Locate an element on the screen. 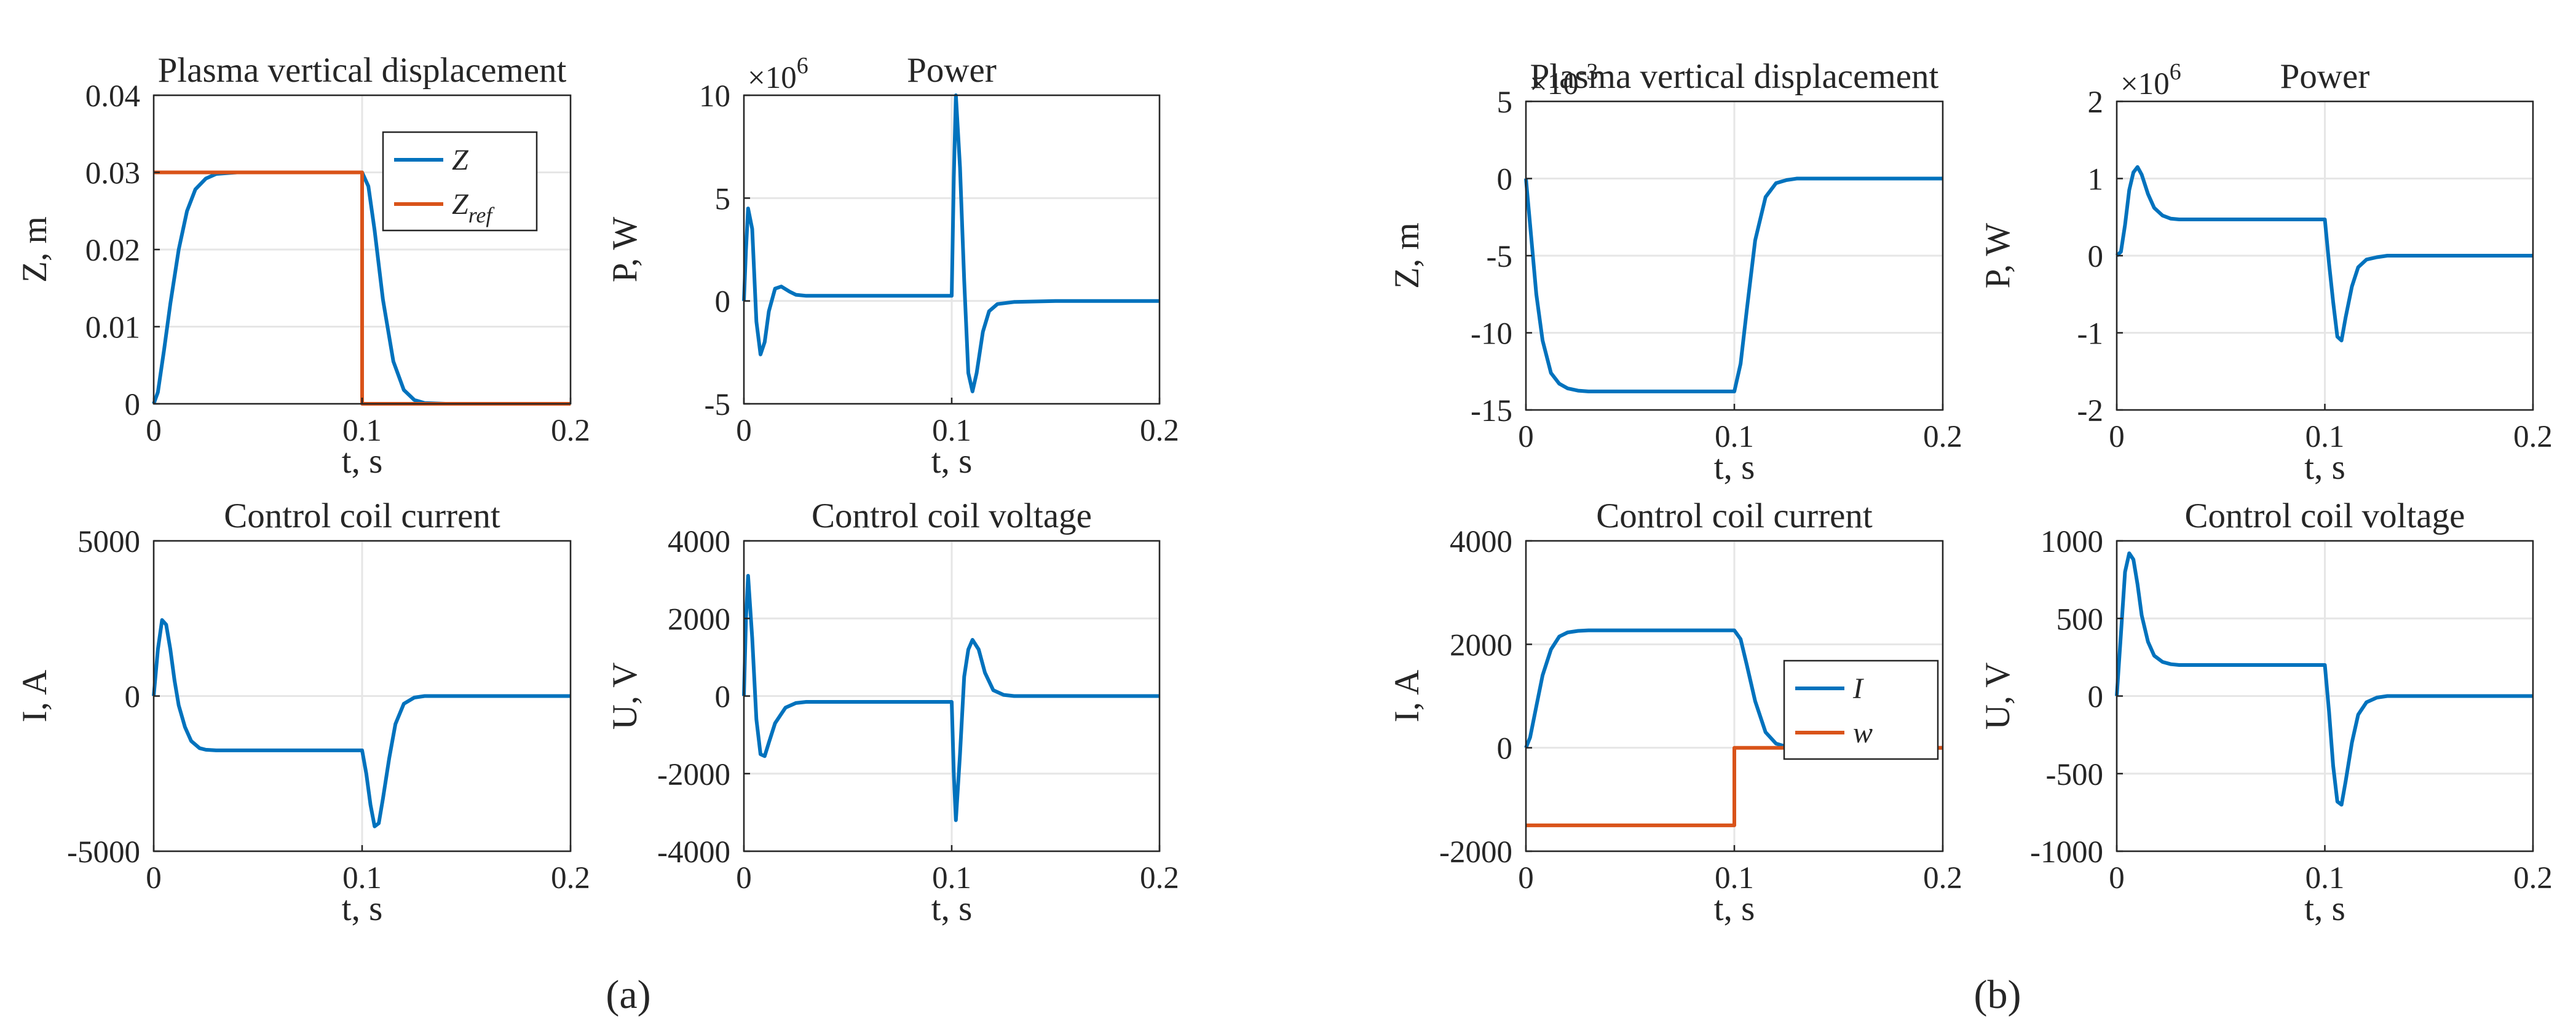  chart-2-series-p-line is located at coordinates (951, 243).